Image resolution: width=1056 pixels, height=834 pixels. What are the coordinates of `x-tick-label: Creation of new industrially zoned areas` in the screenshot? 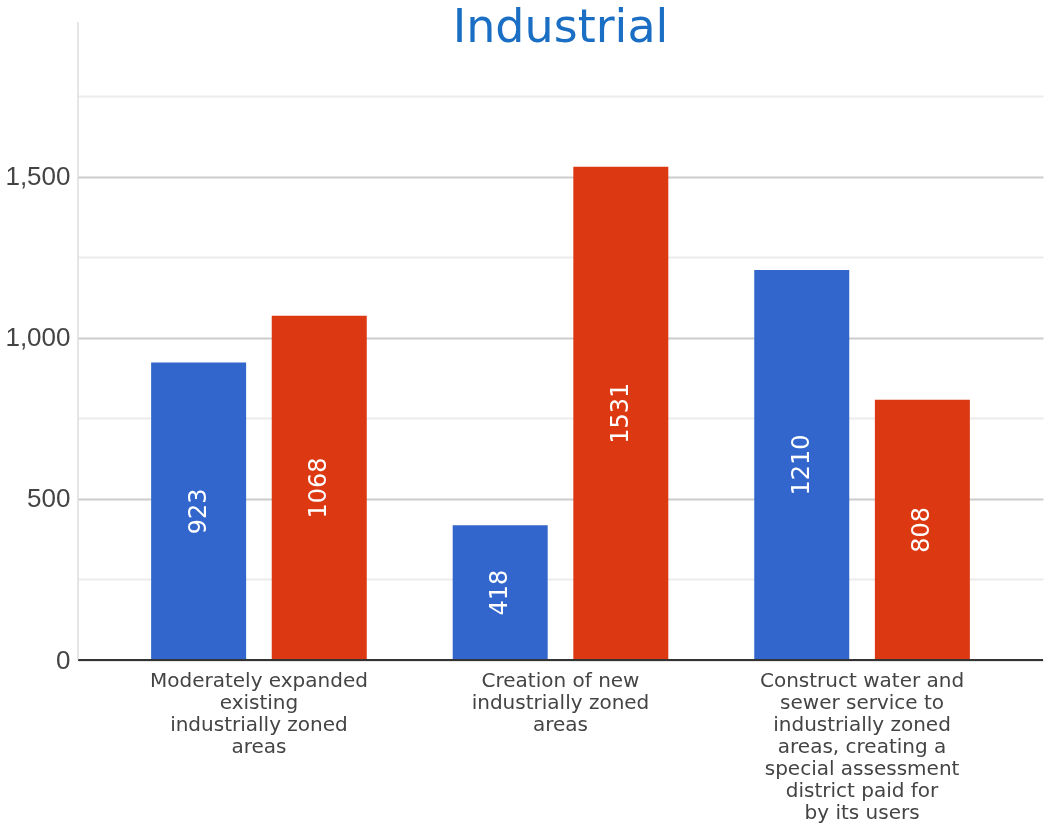 It's located at (560, 701).